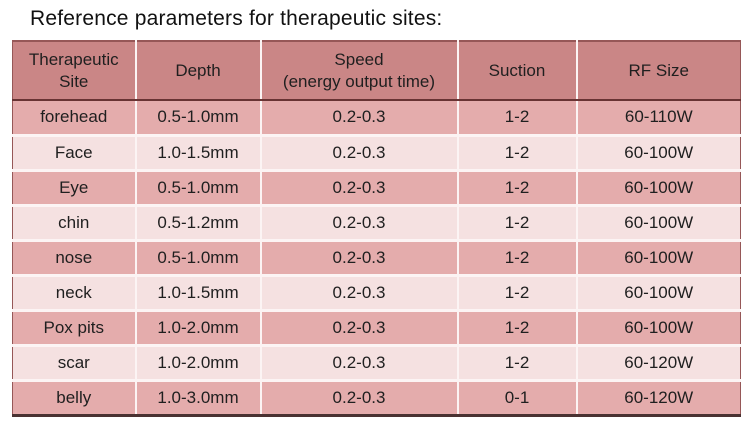  I want to click on column-header-label: Speed, so click(359, 60).